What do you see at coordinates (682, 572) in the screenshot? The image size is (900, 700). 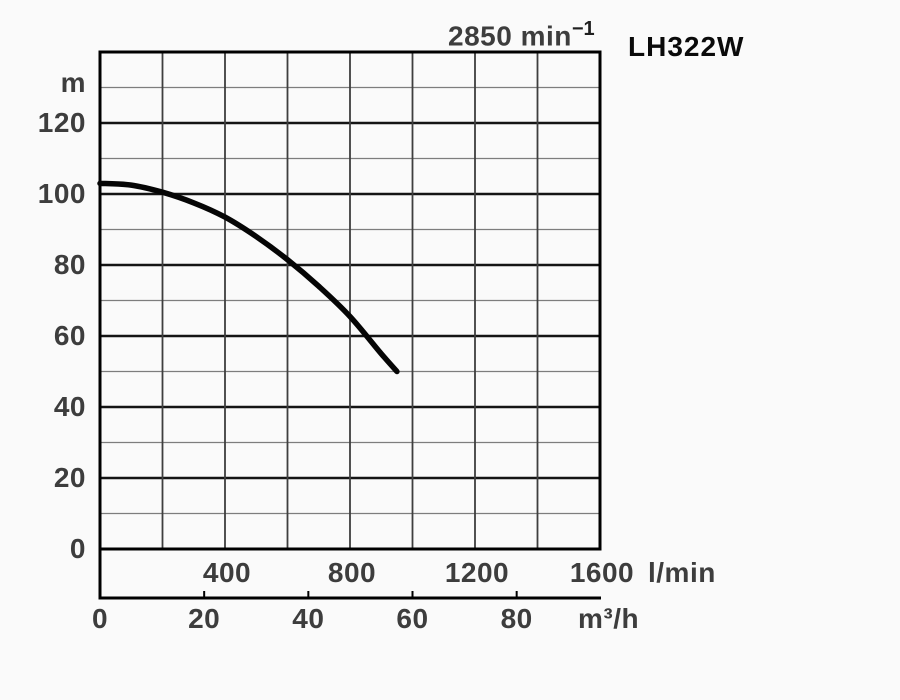 I see `lmin-axis-unit-label: l/min` at bounding box center [682, 572].